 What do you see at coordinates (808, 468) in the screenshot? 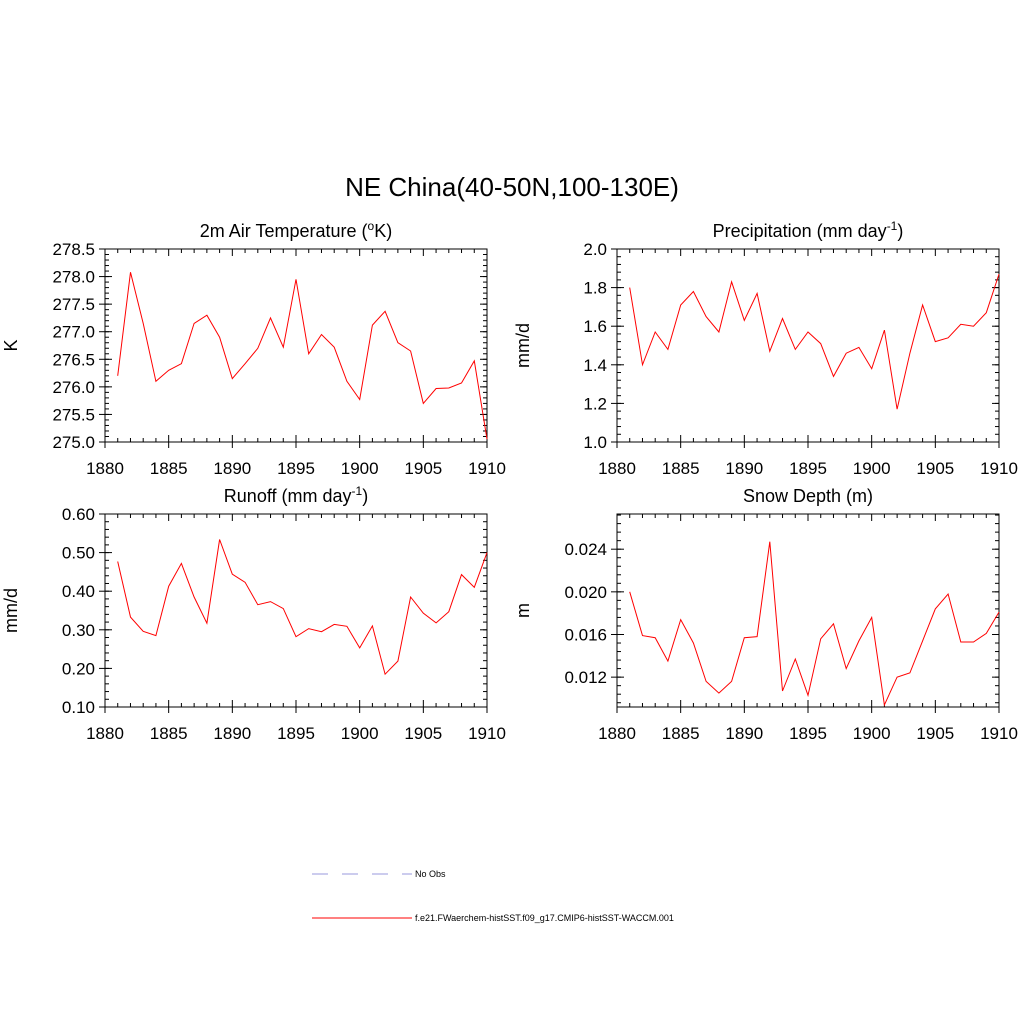
I see `precipitation-x-tick-label: 1895` at bounding box center [808, 468].